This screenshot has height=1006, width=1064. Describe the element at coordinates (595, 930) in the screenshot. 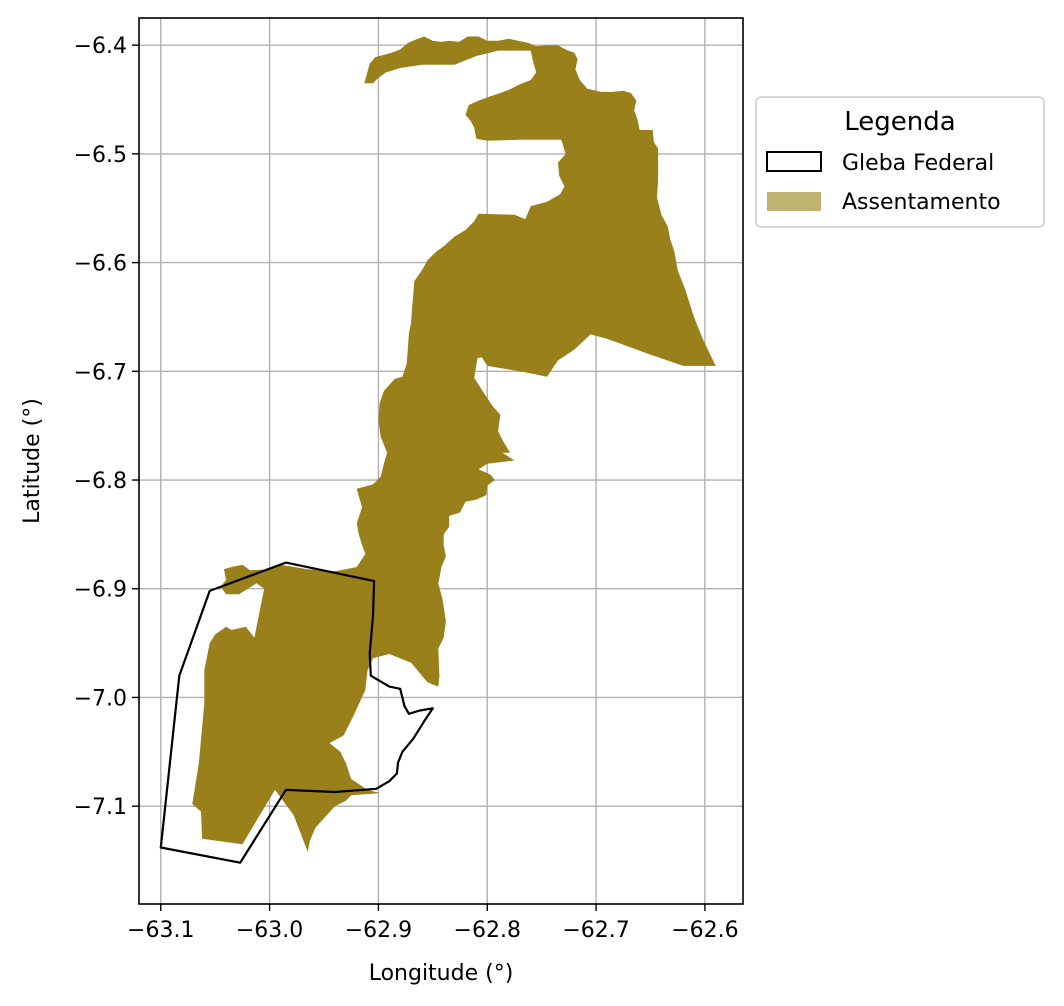

I see `x-tick-label: −62.7` at that location.